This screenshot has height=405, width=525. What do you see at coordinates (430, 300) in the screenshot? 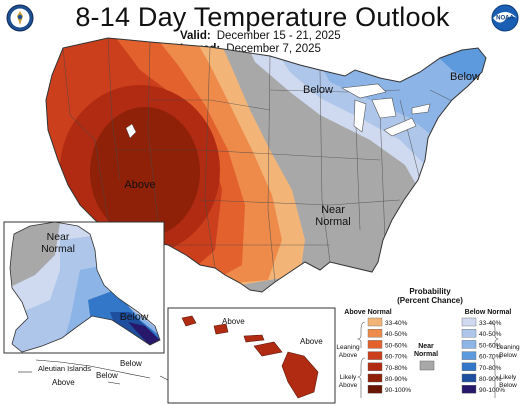
I see `legend-title-line2: (Percent Chance)` at bounding box center [430, 300].